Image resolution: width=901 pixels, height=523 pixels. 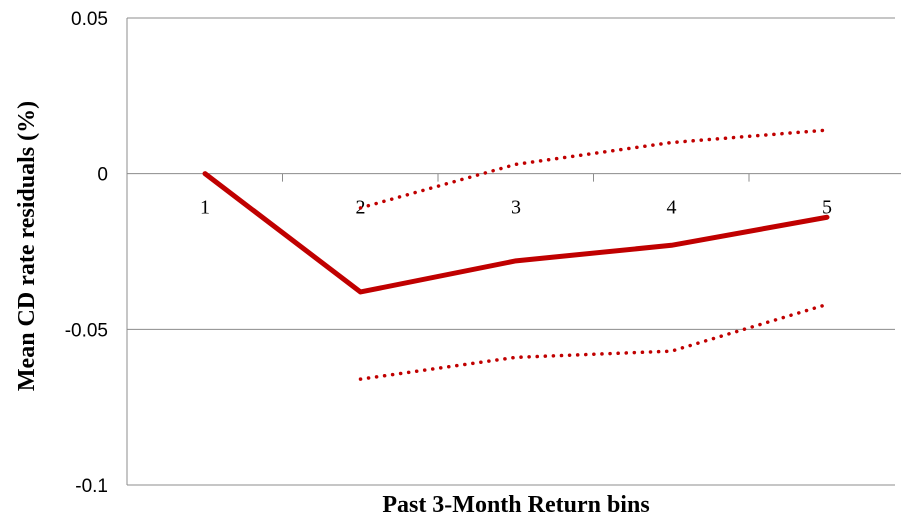 What do you see at coordinates (827, 208) in the screenshot?
I see `x-tick-label: 5` at bounding box center [827, 208].